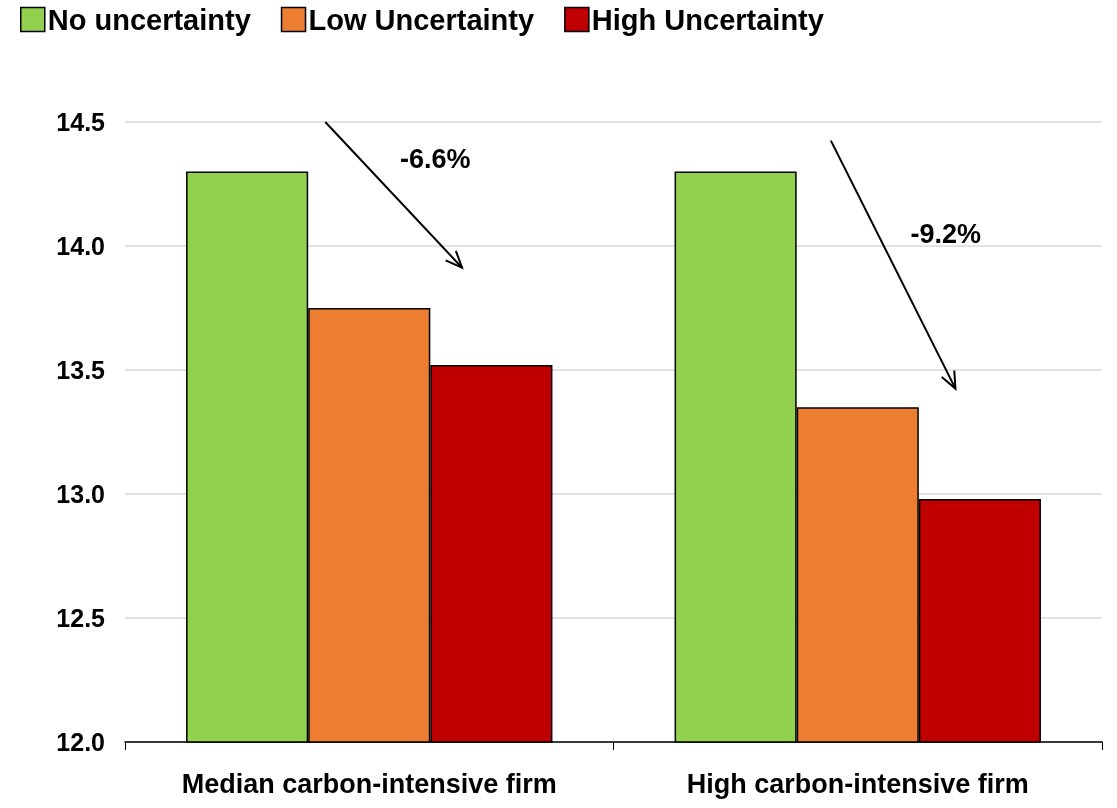  I want to click on legend-label: High Uncertainty, so click(707, 19).